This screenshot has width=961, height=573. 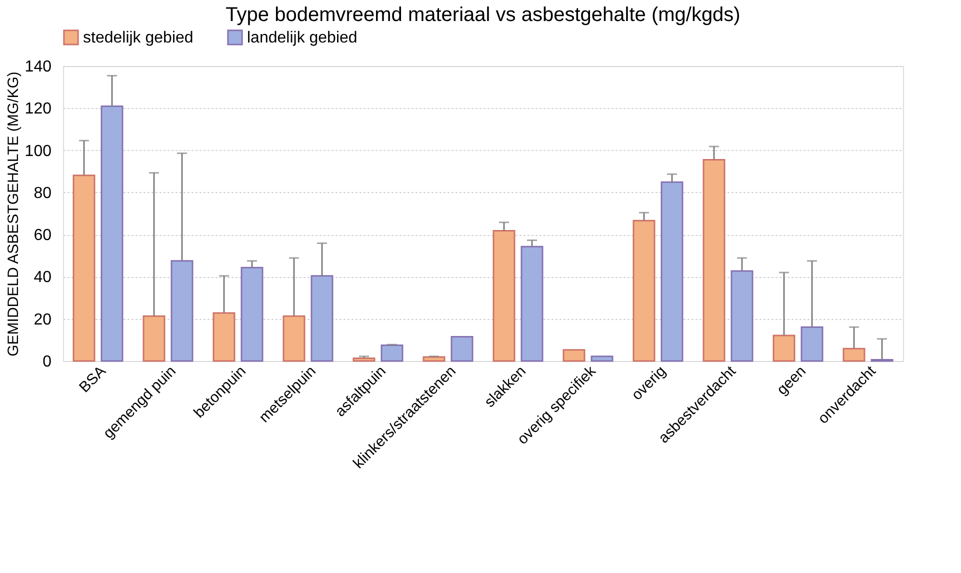 What do you see at coordinates (138, 37) in the screenshot?
I see `legend-label: stedelijk gebied` at bounding box center [138, 37].